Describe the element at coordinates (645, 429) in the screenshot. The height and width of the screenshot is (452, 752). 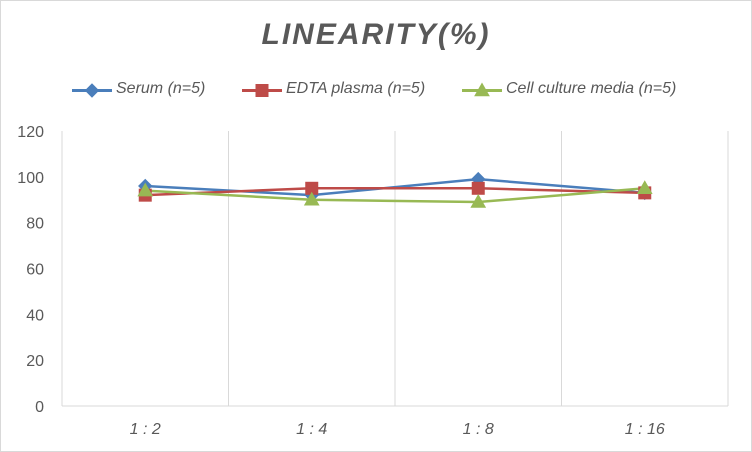
I see `x-tick-label: 1 : 16` at that location.